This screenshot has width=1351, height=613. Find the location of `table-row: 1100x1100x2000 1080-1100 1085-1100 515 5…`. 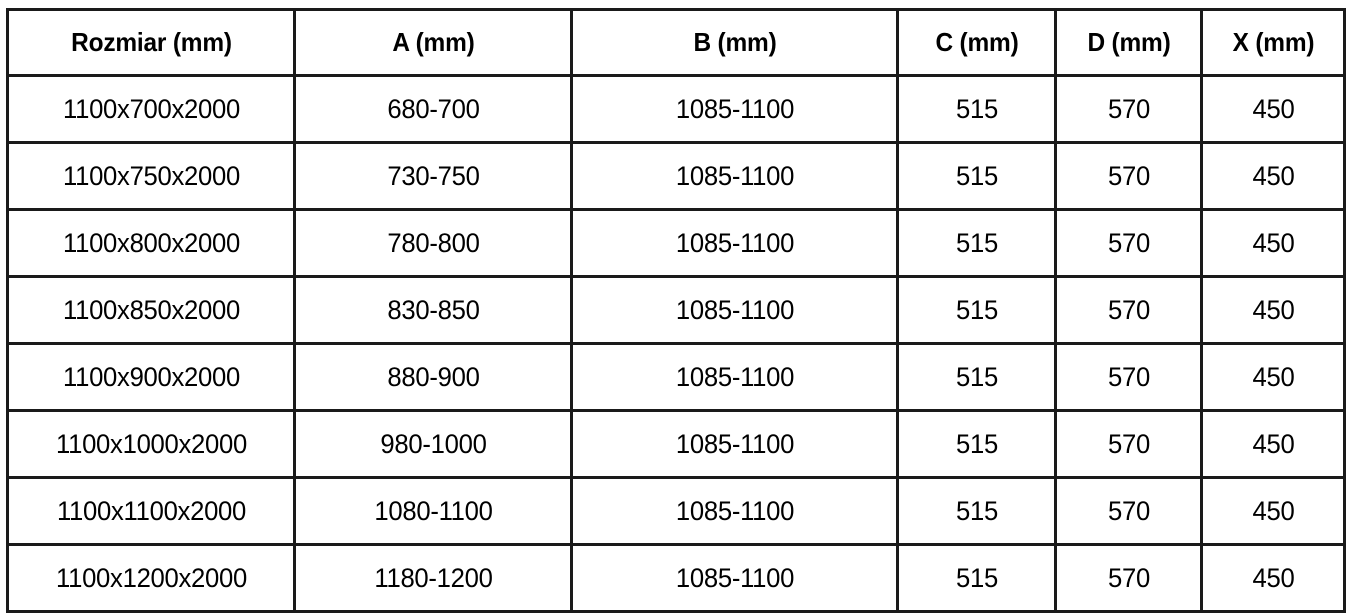

table-row: 1100x1100x2000 1080-1100 1085-1100 515 5… is located at coordinates (676, 511).